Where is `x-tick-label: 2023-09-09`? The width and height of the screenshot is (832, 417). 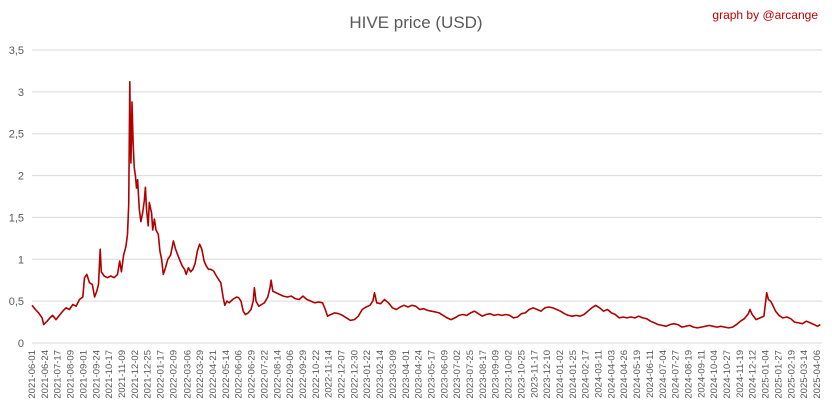 x-tick-label: 2023-09-09 is located at coordinates (496, 374).